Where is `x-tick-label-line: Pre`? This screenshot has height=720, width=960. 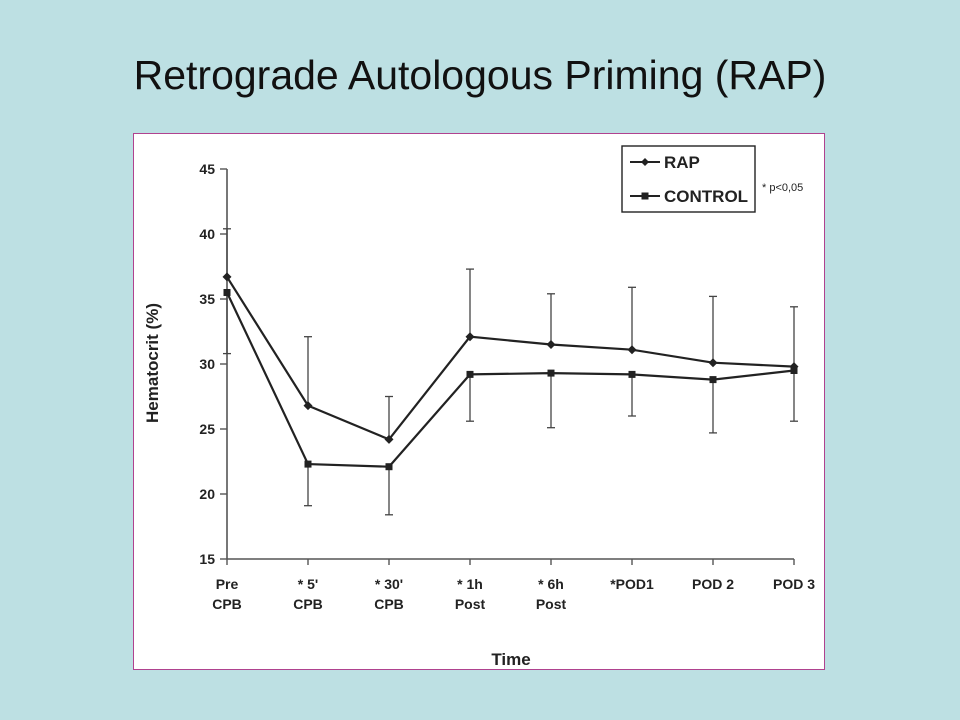
x-tick-label-line: Pre is located at coordinates (227, 584).